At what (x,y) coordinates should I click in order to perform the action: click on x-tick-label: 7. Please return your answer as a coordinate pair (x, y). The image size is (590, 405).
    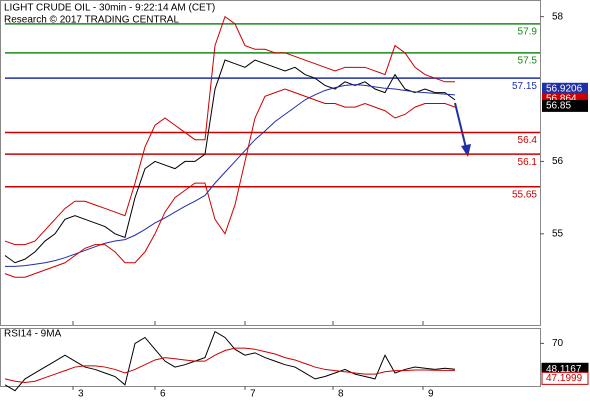
    Looking at the image, I should click on (253, 394).